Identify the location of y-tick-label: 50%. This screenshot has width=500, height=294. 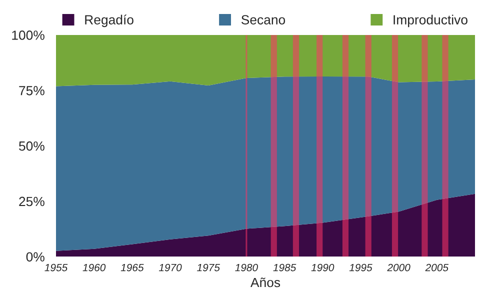
(31, 146).